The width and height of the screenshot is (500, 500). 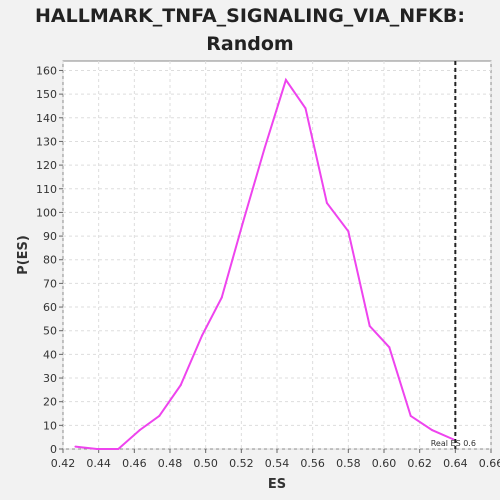 I want to click on x-axis-label: ES, so click(x=277, y=484).